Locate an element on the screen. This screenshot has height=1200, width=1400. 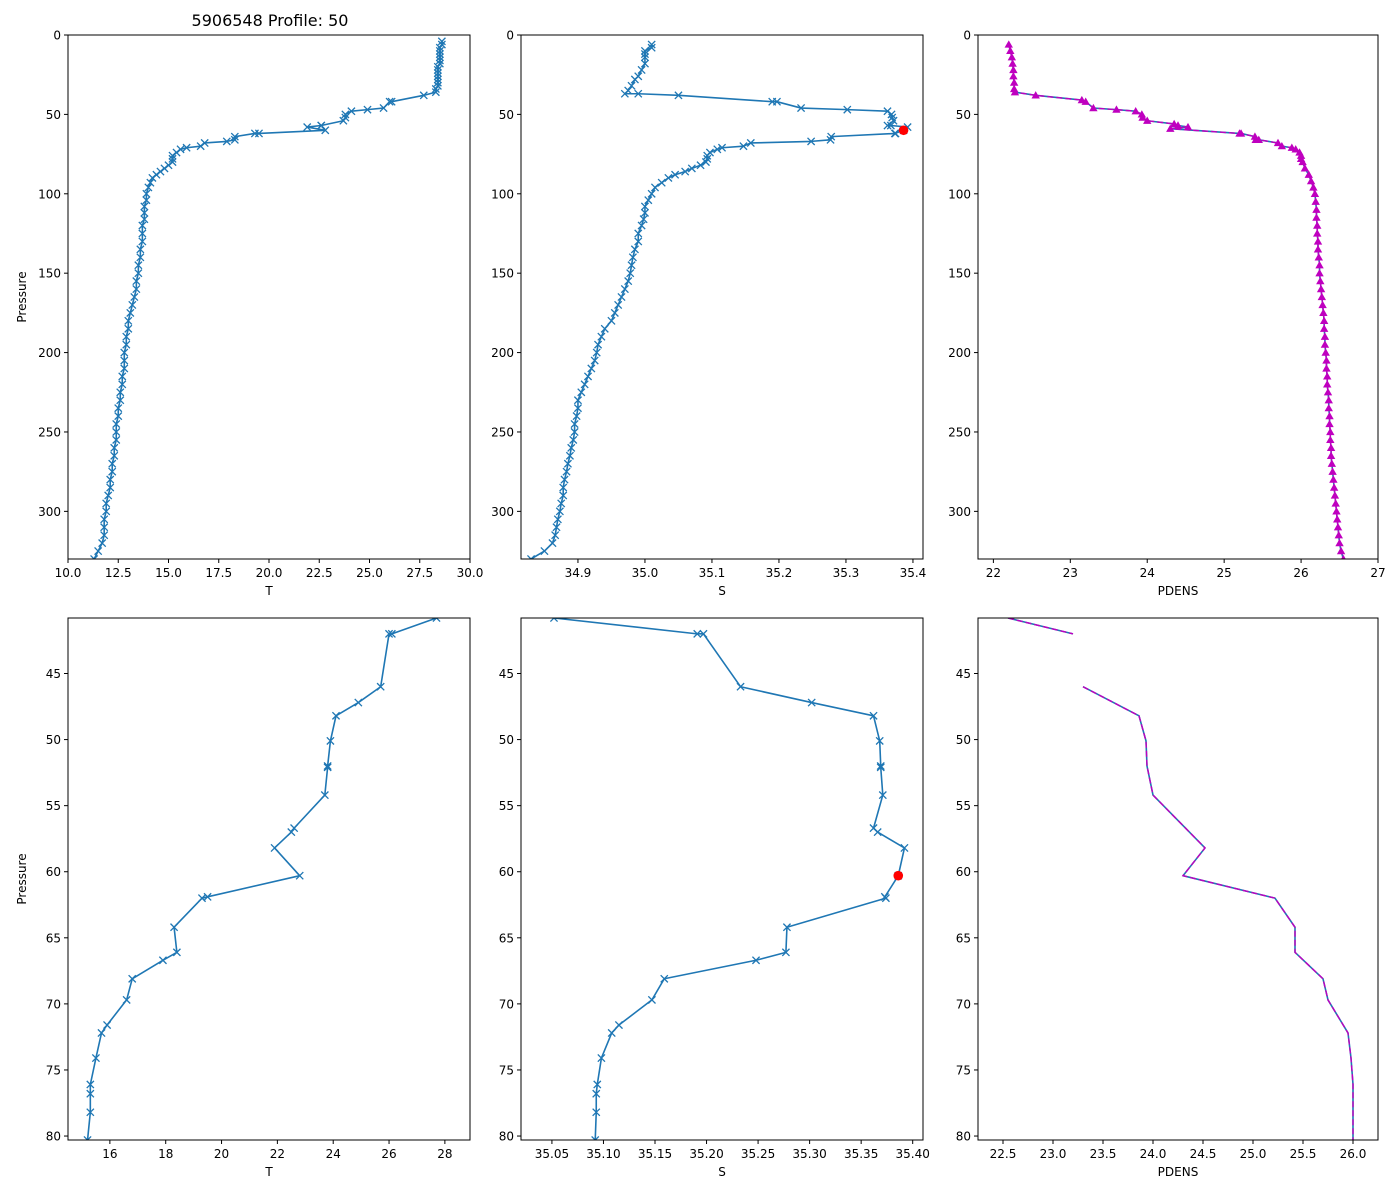
x-tick-label: 35.2 is located at coordinates (779, 573).